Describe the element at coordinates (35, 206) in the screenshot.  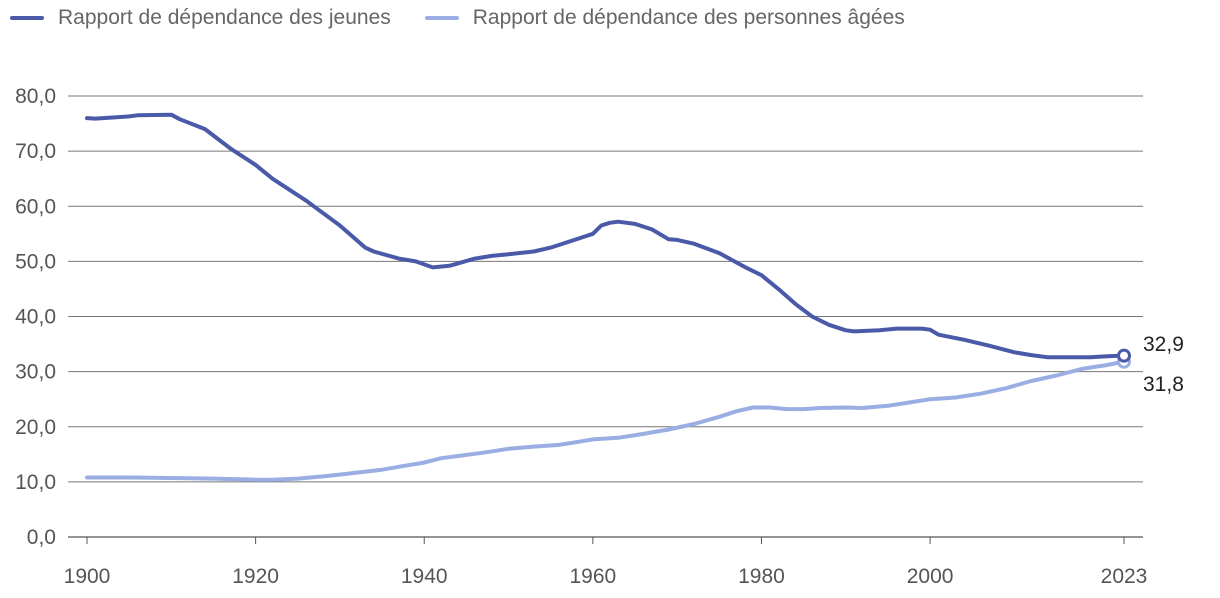
I see `y-tick-label: 60,0` at that location.